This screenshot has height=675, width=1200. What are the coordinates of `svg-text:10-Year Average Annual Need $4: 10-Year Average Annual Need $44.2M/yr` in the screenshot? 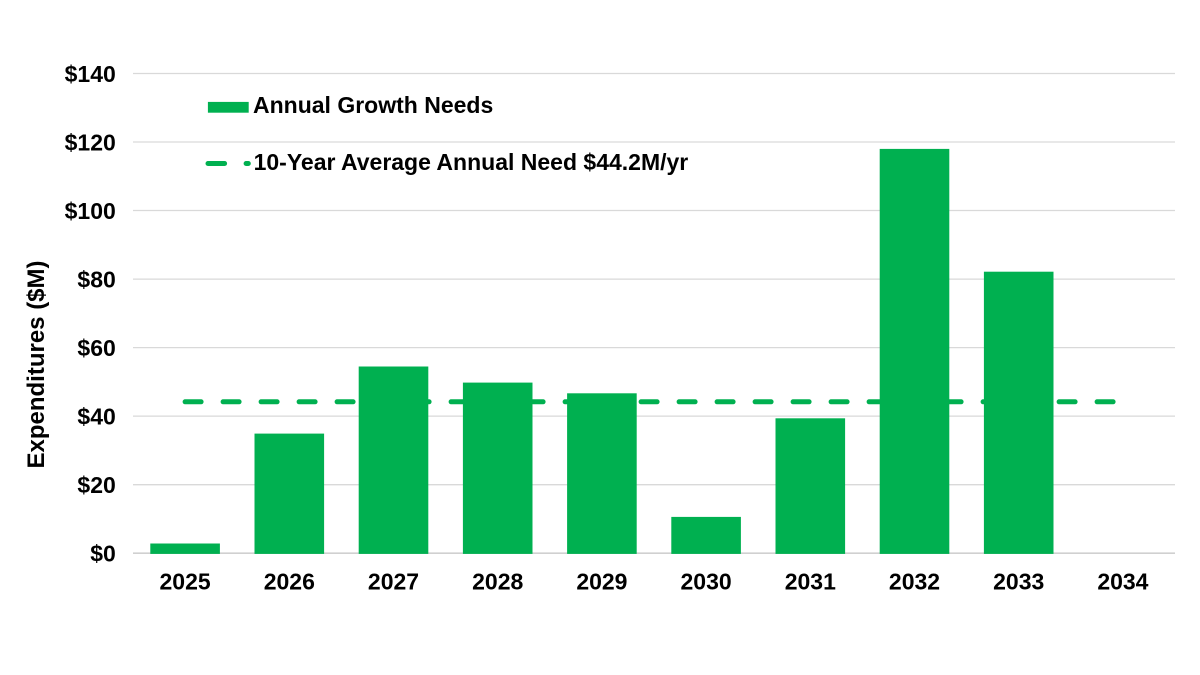 It's located at (471, 162).